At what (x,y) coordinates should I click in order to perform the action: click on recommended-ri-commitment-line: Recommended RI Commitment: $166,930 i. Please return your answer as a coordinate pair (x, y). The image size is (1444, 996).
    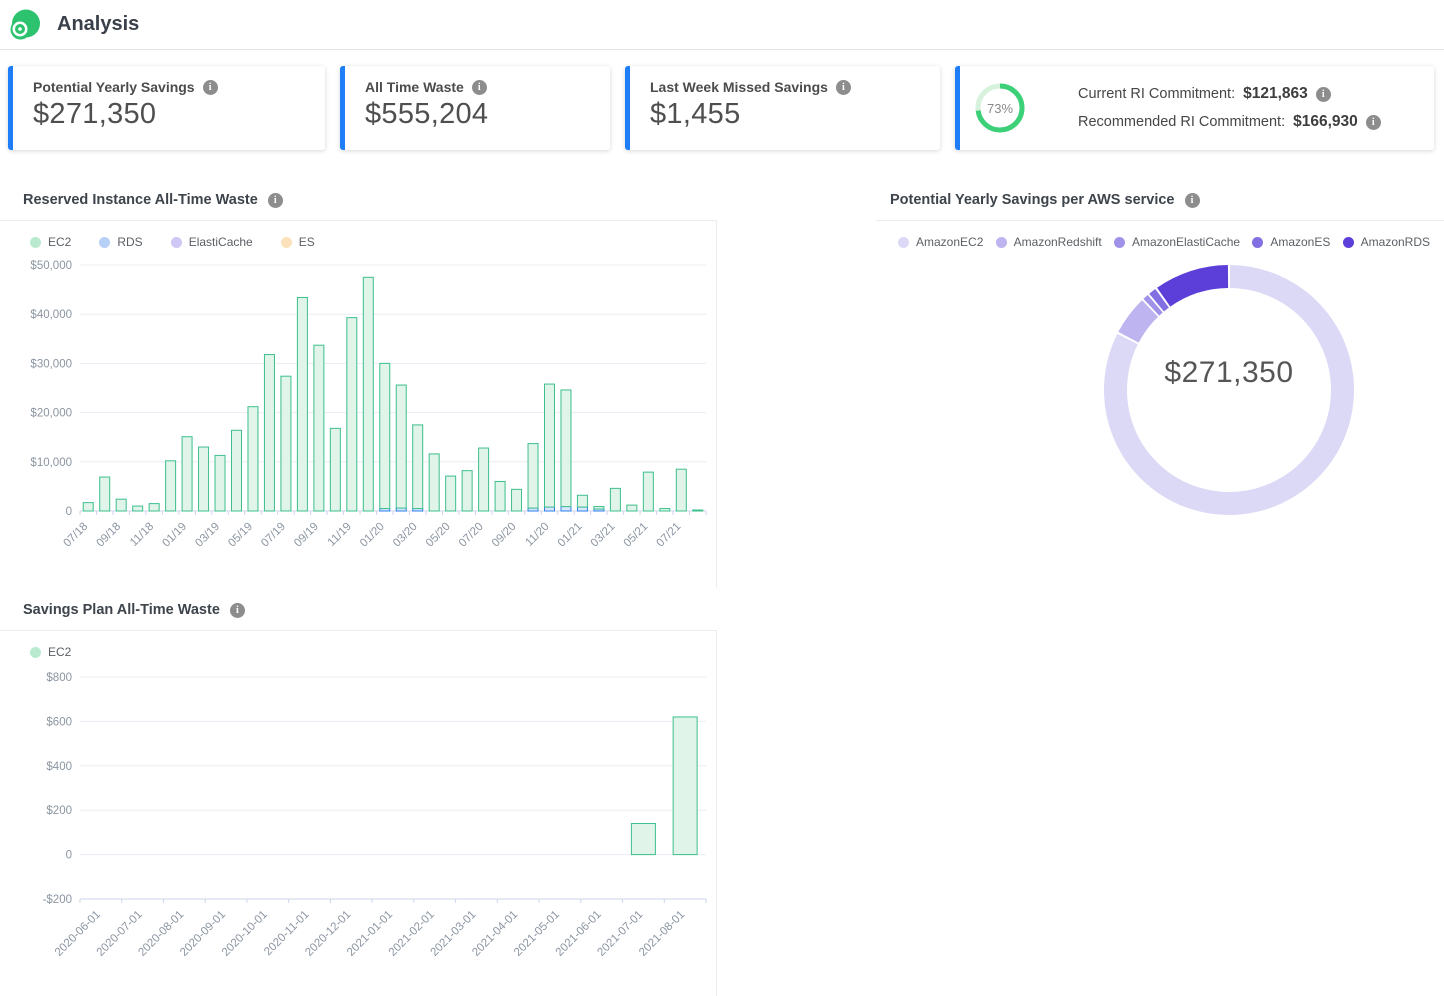
    Looking at the image, I should click on (1229, 122).